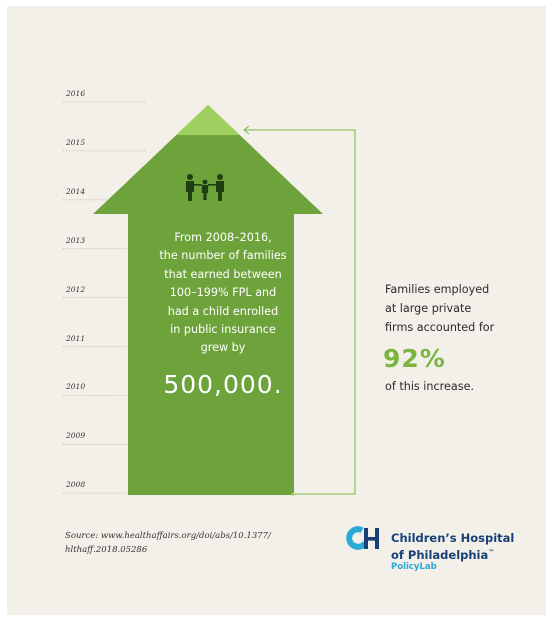  I want to click on year-label-2012: 2012, so click(76, 289).